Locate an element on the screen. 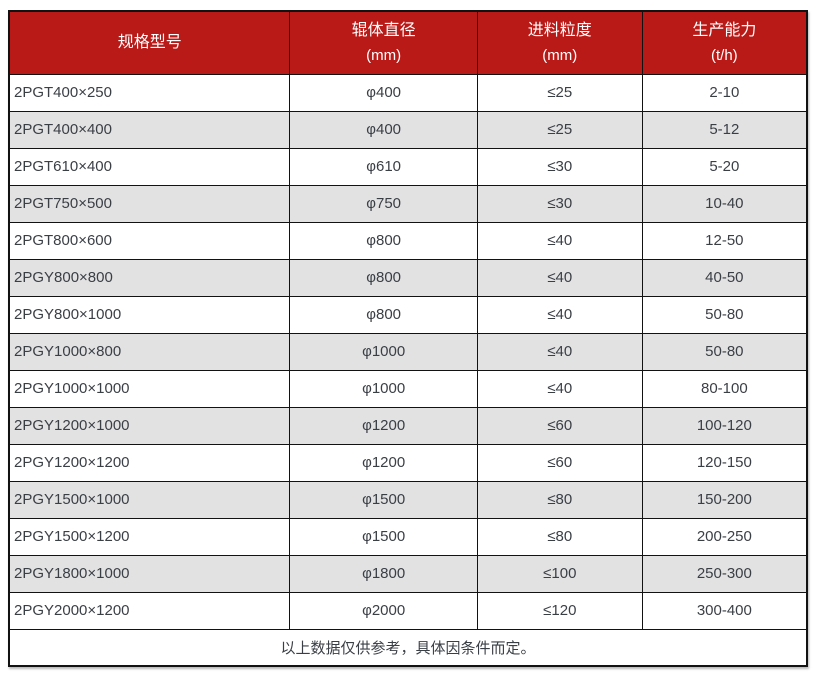 The image size is (816, 689). model-cell: 2PGY1500×1200 is located at coordinates (149, 536).